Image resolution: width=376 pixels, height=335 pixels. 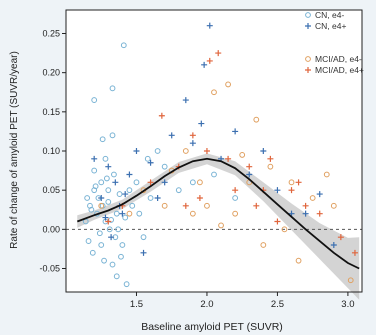 What do you see at coordinates (339, 70) in the screenshot?
I see `legend-label: MCI/AD, e4+` at bounding box center [339, 70].